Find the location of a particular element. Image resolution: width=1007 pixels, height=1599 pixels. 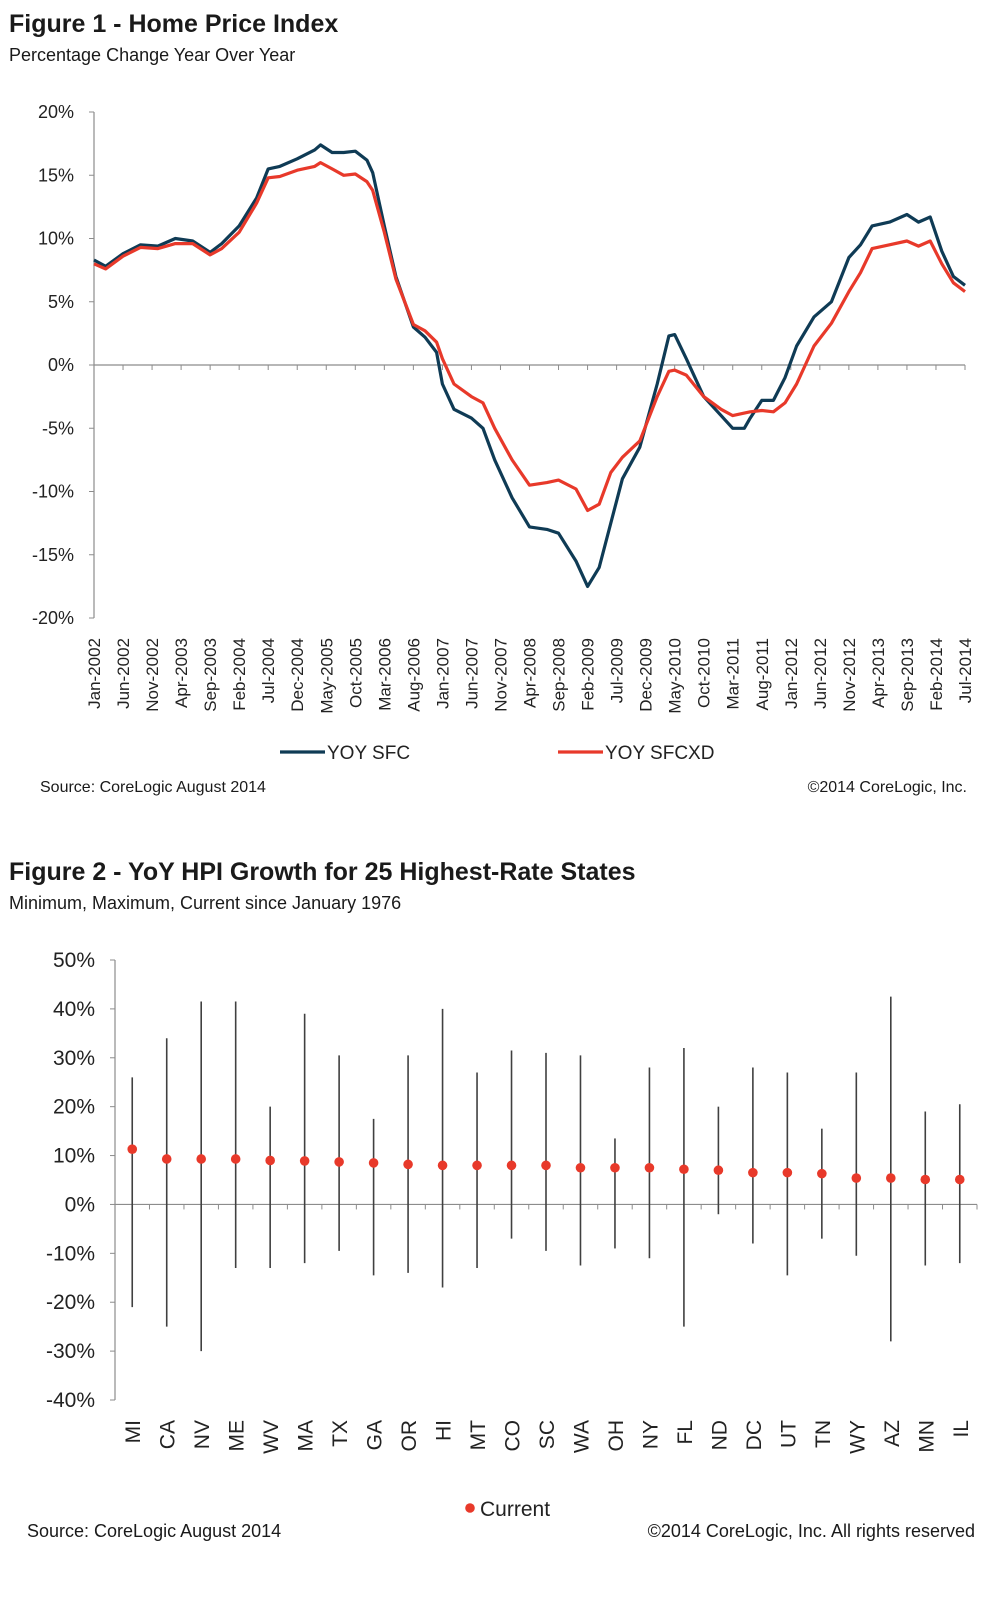

figure2-x-tick-label: MA is located at coordinates (306, 1436).